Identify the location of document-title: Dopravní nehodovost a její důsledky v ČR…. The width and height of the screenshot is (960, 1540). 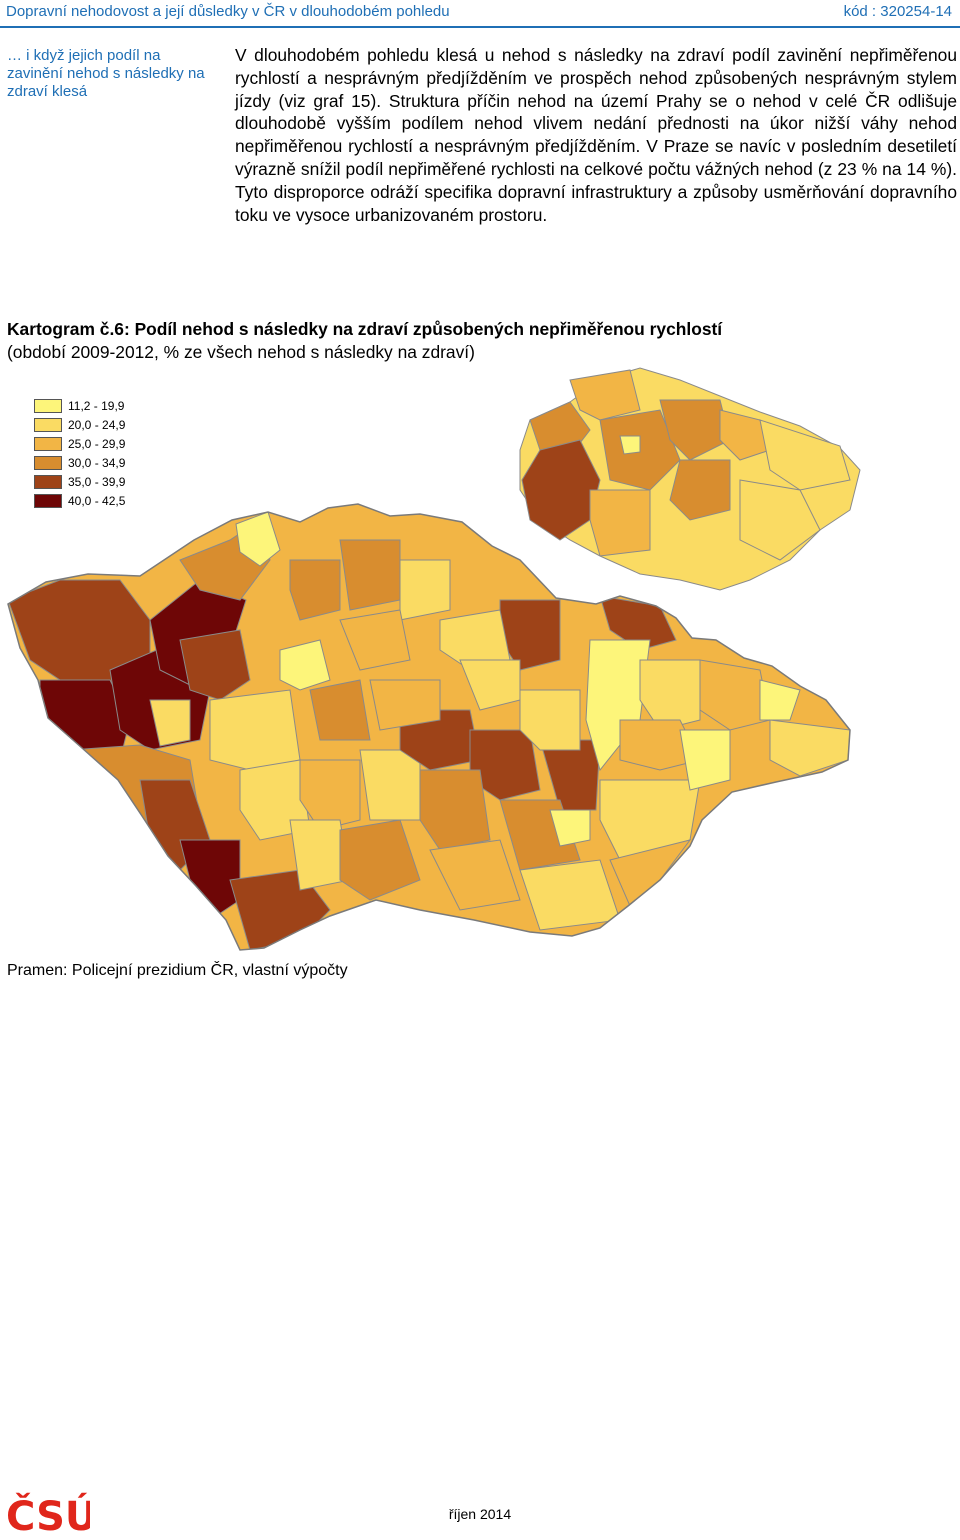
(228, 11).